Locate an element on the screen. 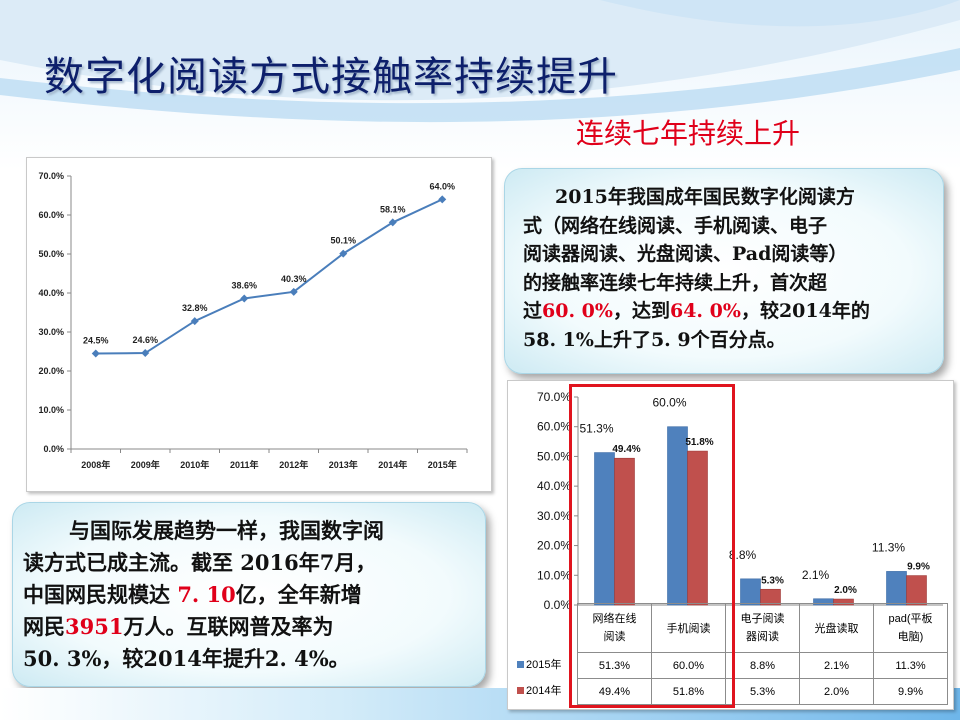 This screenshot has height=720, width=960. category-label: 光盘读取 is located at coordinates (836, 629).